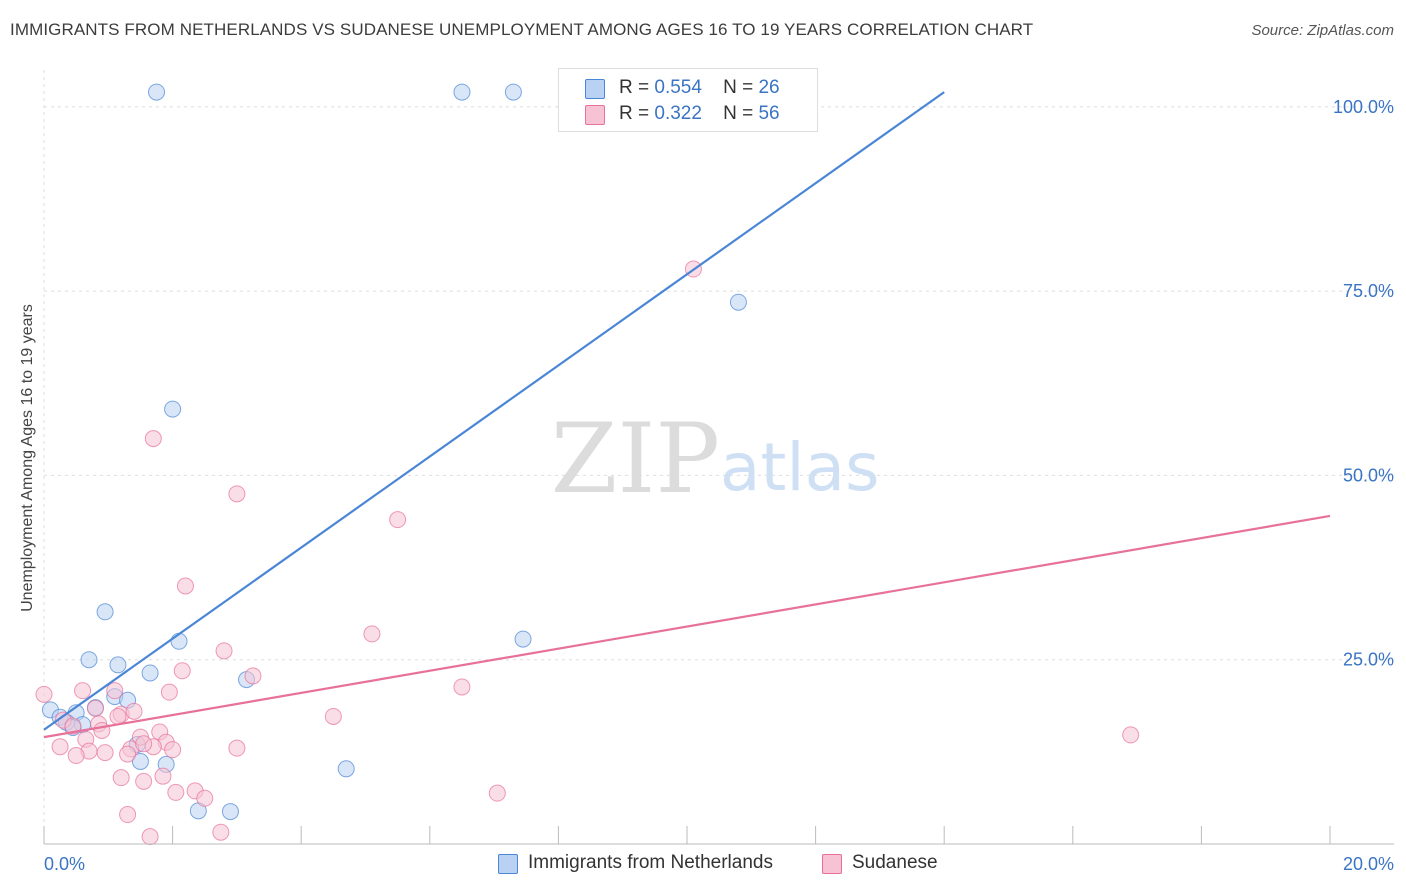 The height and width of the screenshot is (892, 1406). Describe the element at coordinates (1368, 475) in the screenshot. I see `y-tick-label: 50.0%` at that location.